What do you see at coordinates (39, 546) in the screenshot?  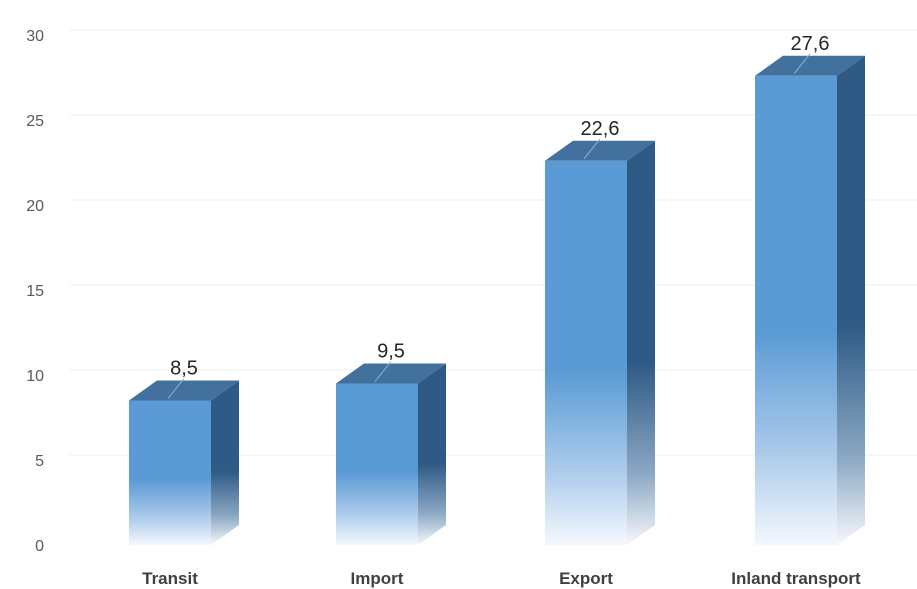 I see `y-tick-label: 0` at bounding box center [39, 546].